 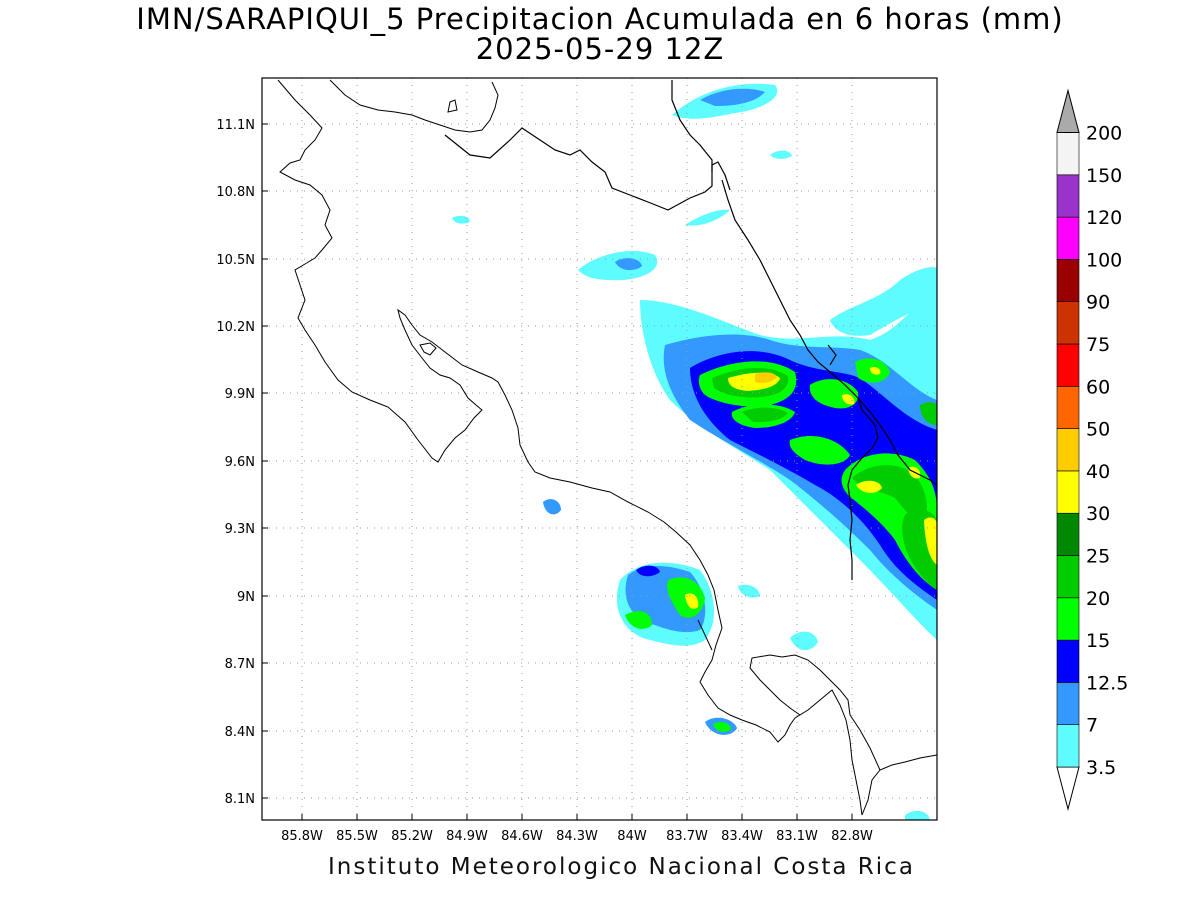 I want to click on lat-tick-label: 10.8N, so click(x=235, y=192).